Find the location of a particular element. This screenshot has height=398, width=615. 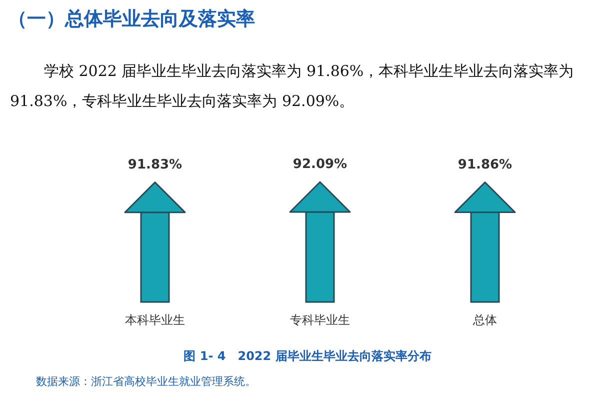

chart-title: （一）总体毕业去向及落实率 is located at coordinates (131, 19).